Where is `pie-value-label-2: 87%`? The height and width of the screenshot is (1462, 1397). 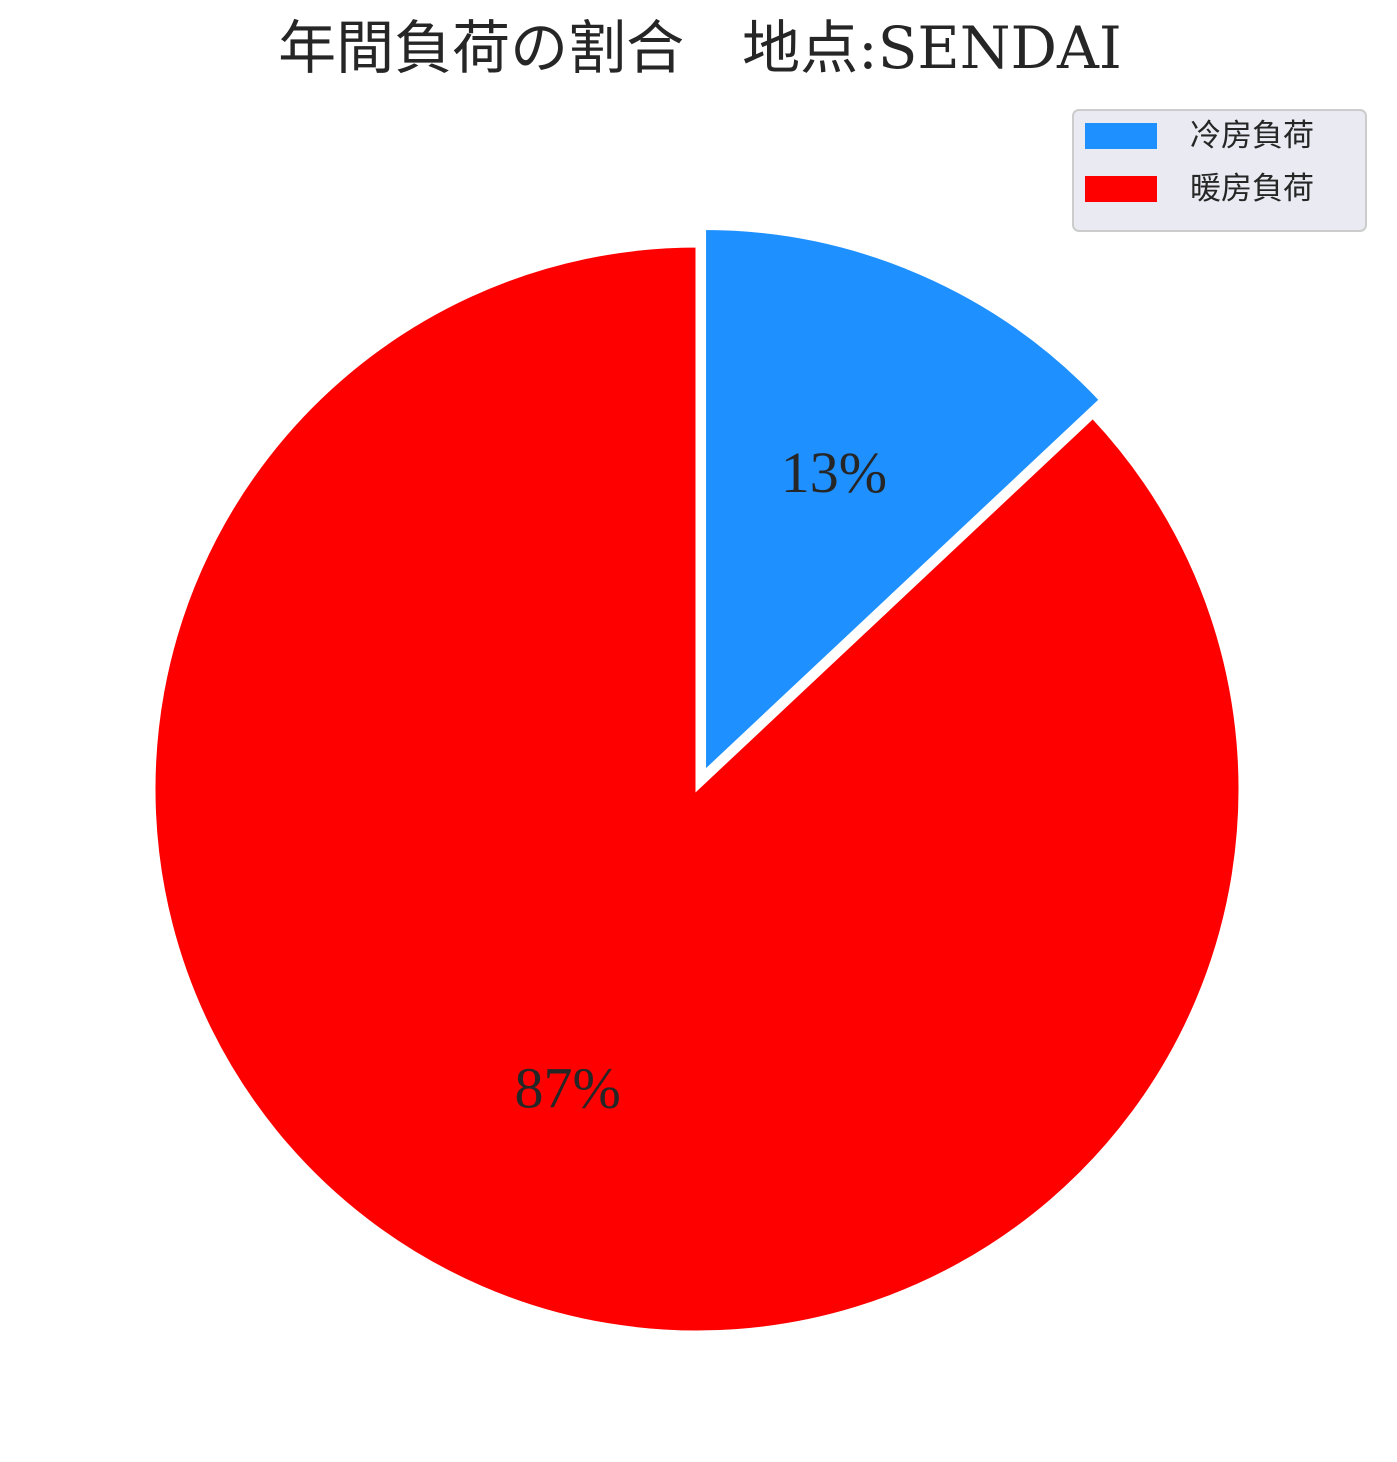
pie-value-label-2: 87% is located at coordinates (567, 1088).